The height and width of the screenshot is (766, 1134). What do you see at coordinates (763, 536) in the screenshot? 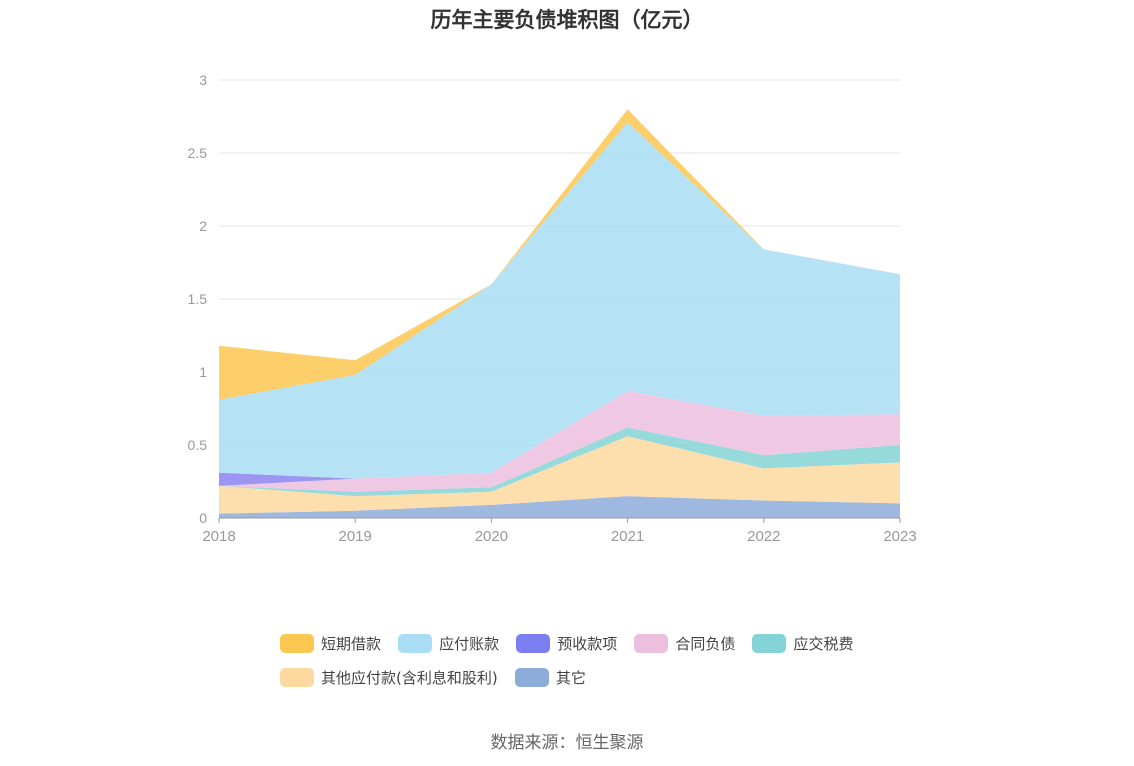
I see `x-tick-label: 2022` at bounding box center [763, 536].